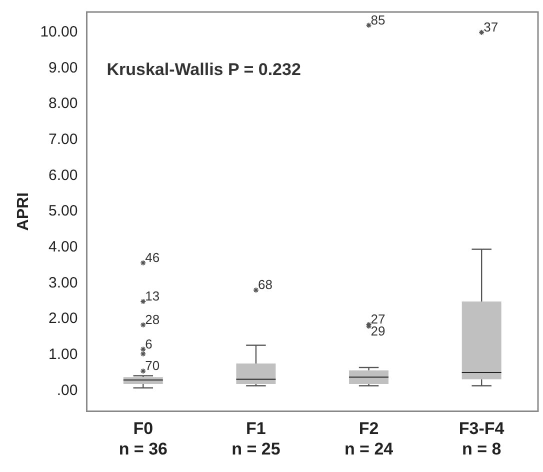 This screenshot has height=472, width=543. What do you see at coordinates (152, 366) in the screenshot?
I see `annotation: 70` at bounding box center [152, 366].